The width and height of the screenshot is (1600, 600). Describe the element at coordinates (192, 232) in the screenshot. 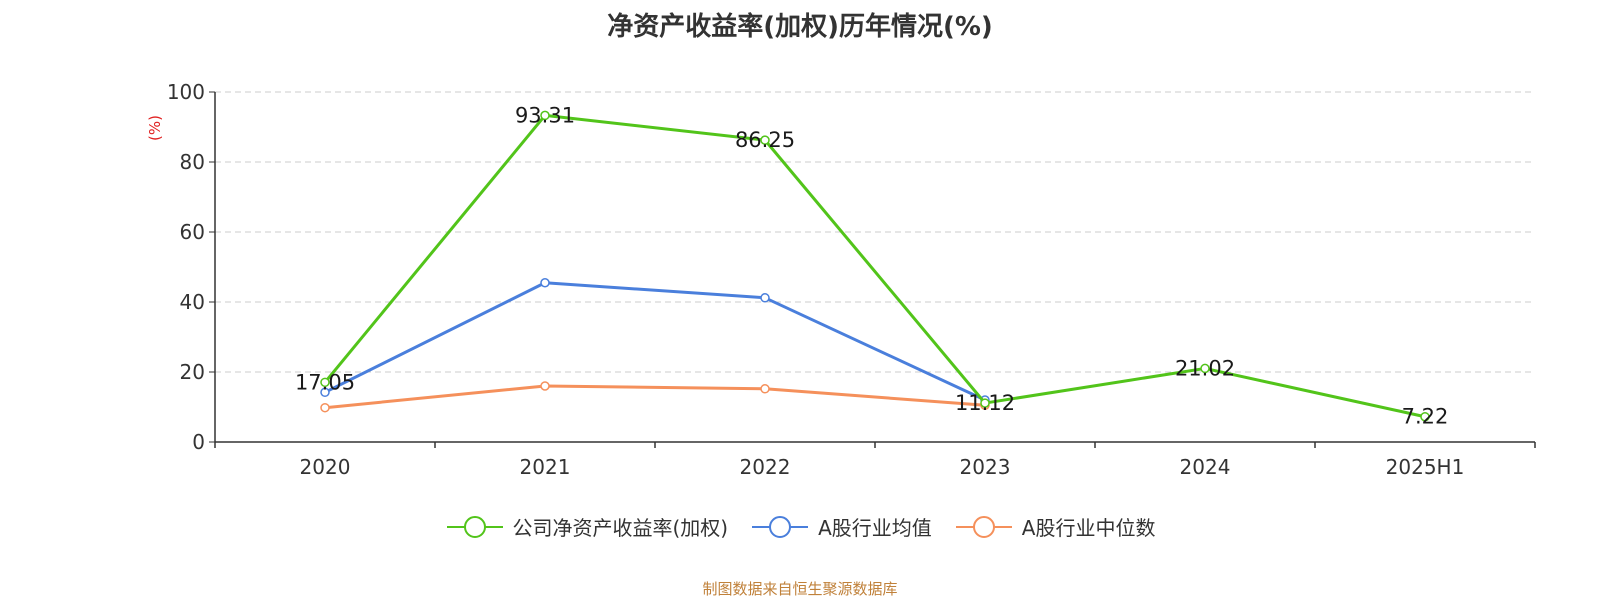

I see `y-tick-label: 60` at that location.